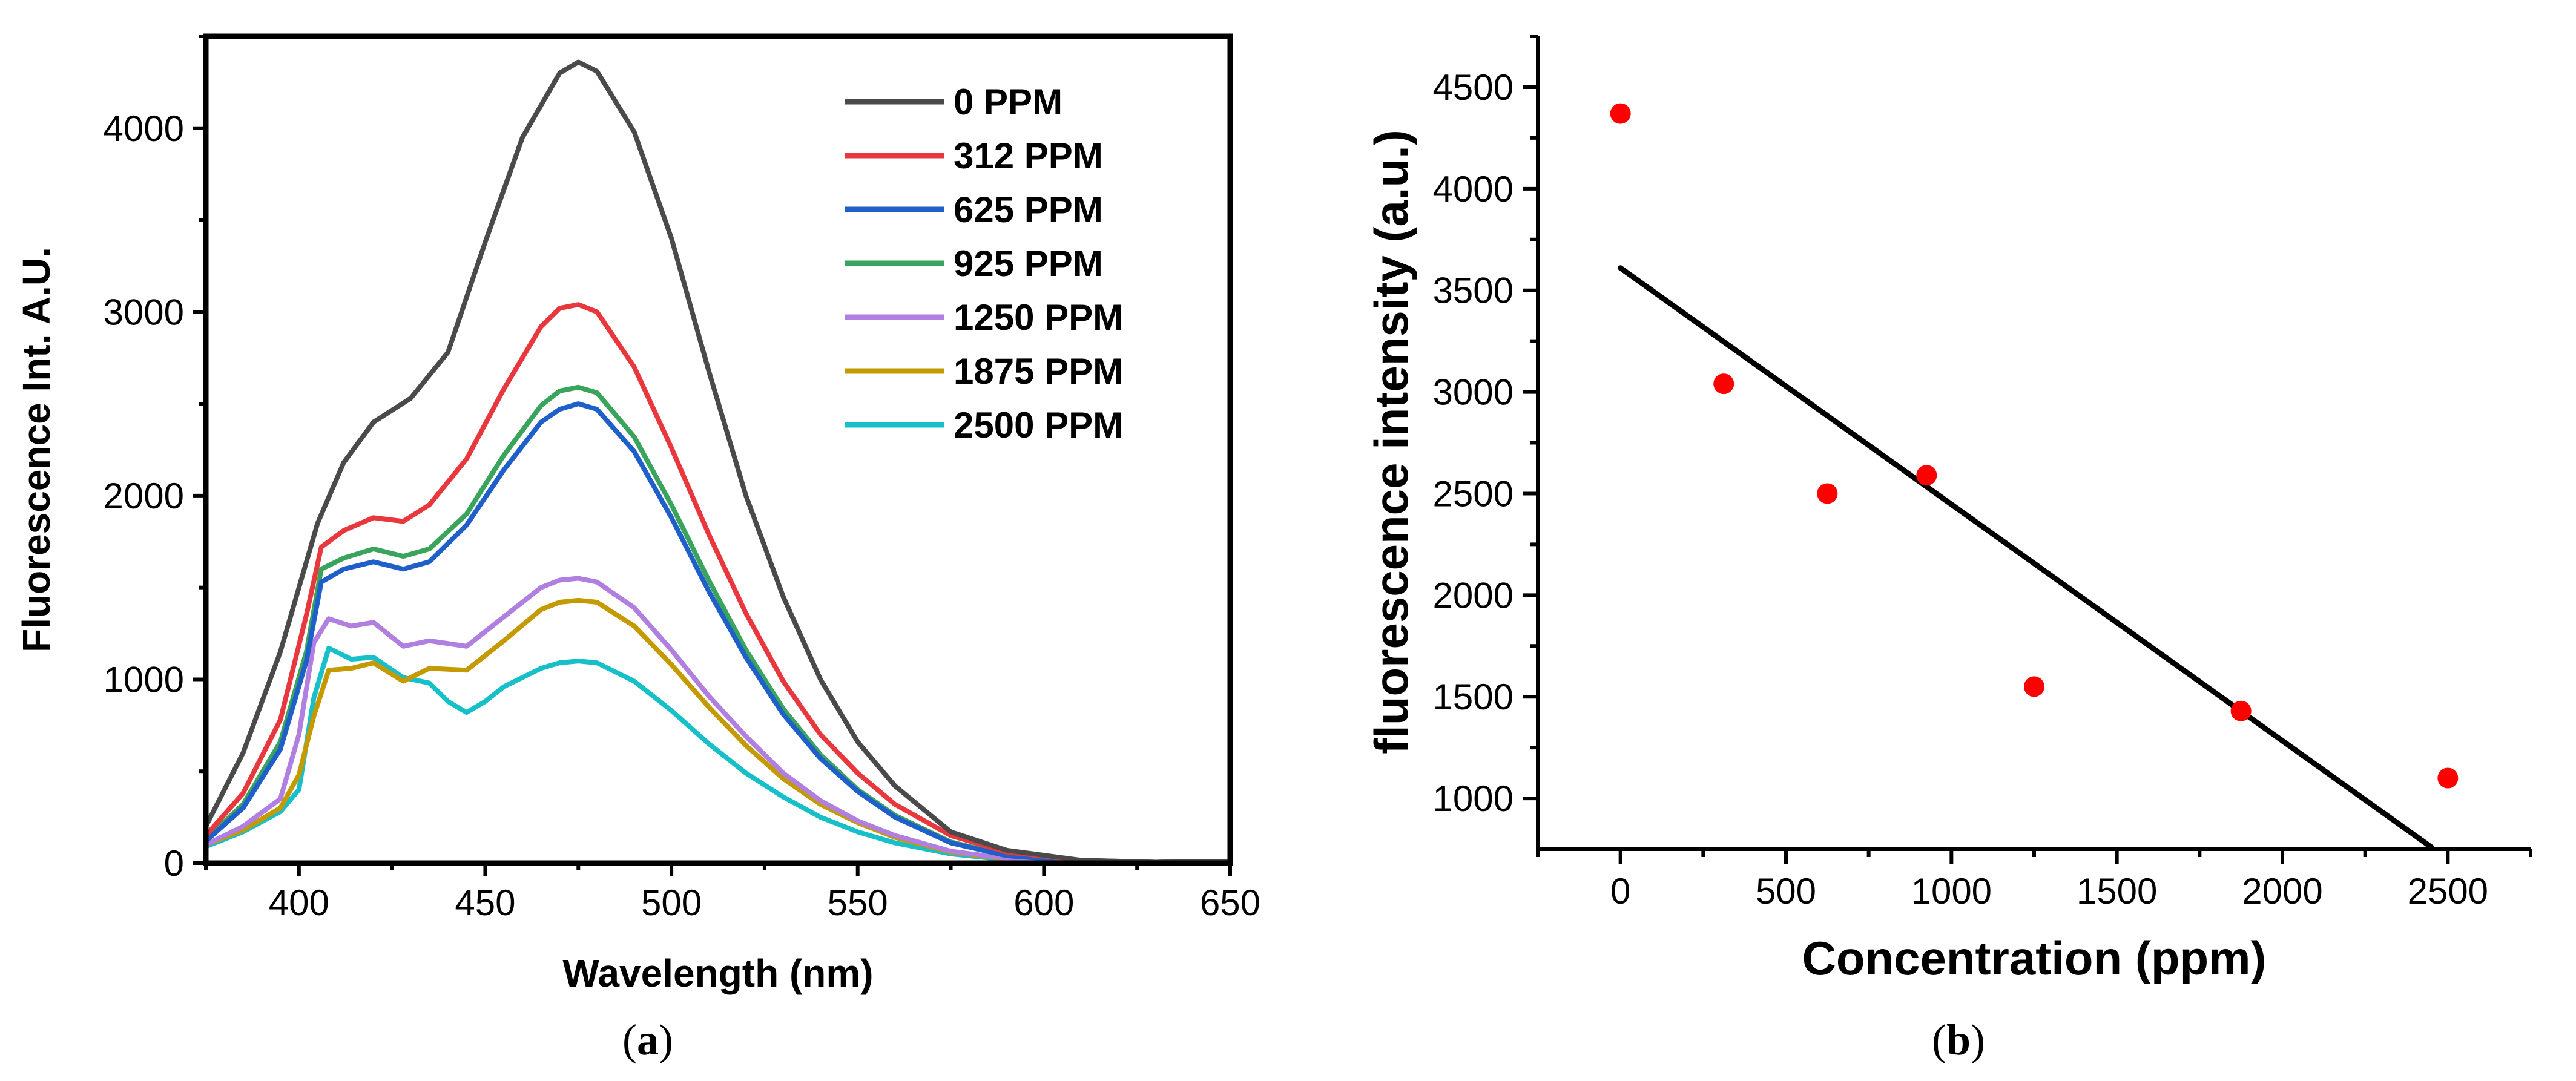  Describe the element at coordinates (299, 903) in the screenshot. I see `chart-a-x-tick-label: 400` at that location.